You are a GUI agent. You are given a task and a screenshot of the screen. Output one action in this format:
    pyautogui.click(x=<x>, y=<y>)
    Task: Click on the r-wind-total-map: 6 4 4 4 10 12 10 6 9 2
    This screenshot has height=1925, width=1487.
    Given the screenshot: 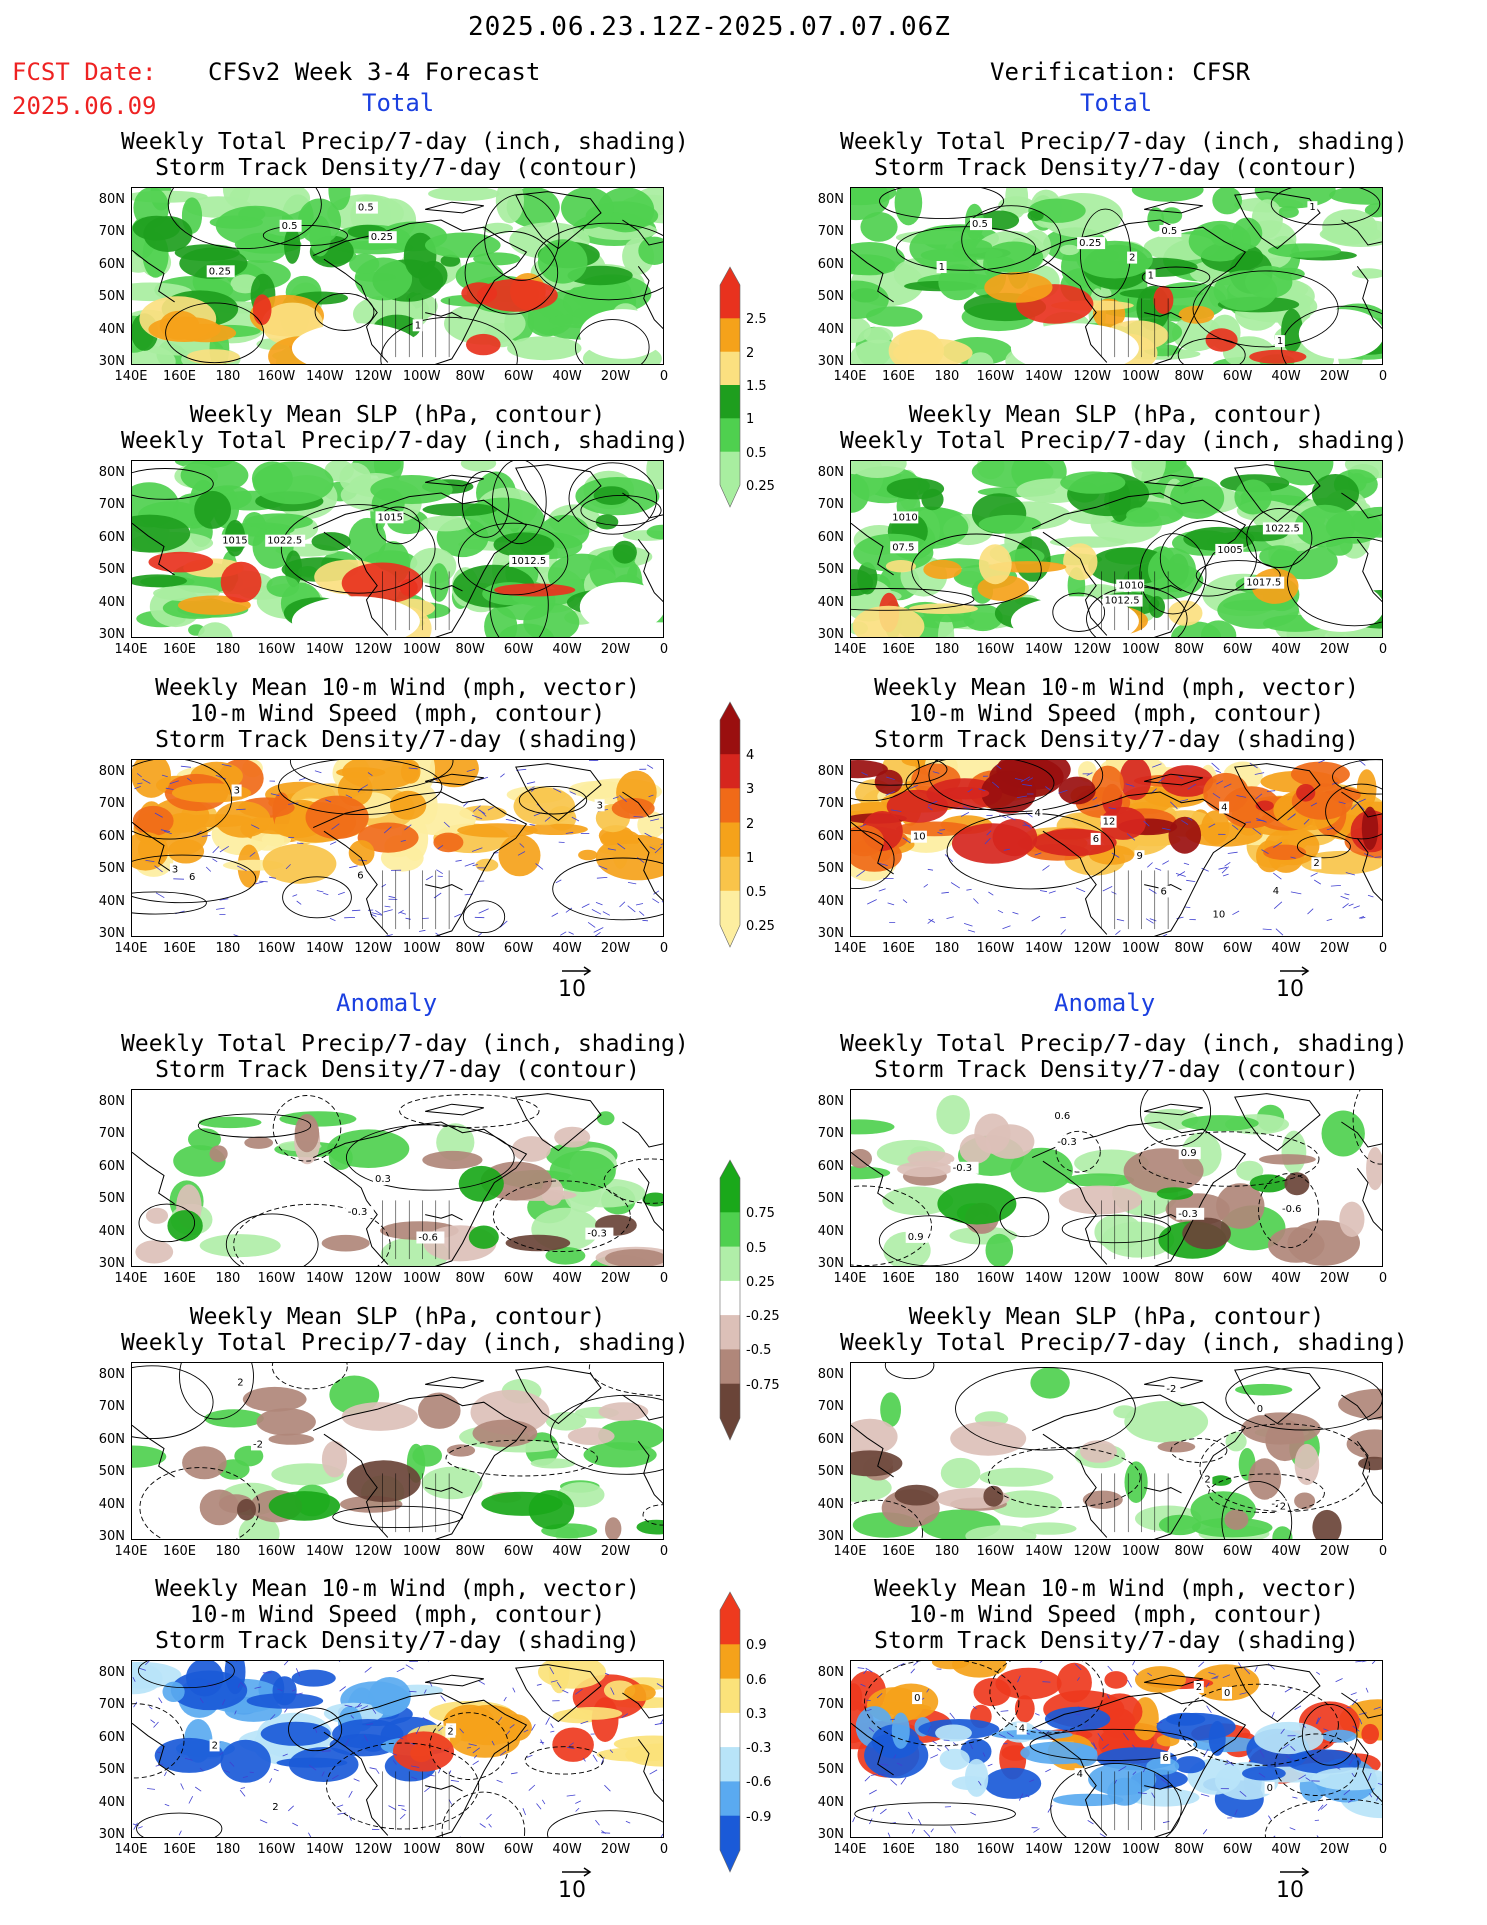 What is the action you would take?
    pyautogui.click(x=1116, y=848)
    